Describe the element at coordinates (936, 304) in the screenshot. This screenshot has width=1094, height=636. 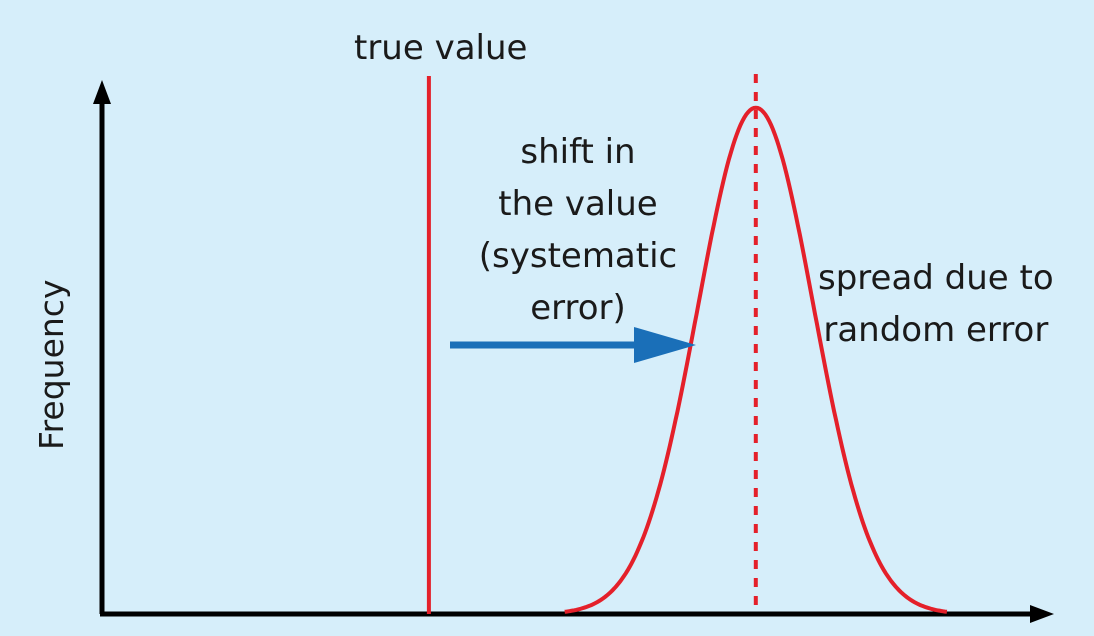
I see `random-error-label: spread due to random error` at that location.